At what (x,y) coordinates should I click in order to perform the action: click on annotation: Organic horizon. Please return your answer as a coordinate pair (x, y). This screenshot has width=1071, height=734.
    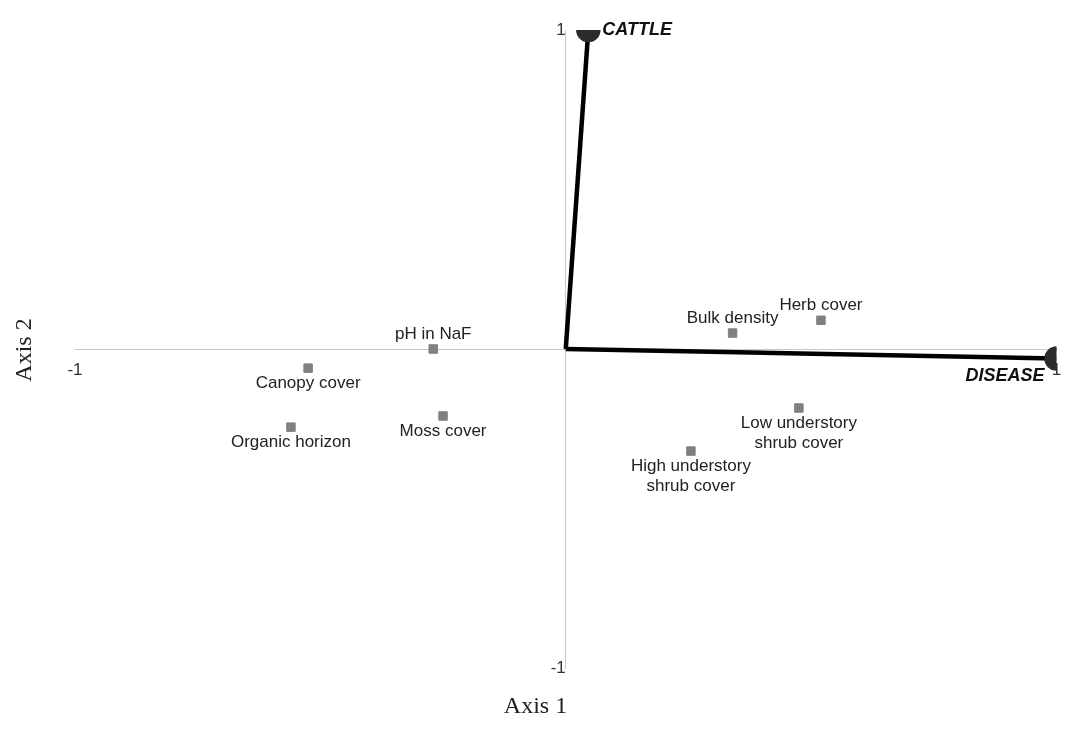
    Looking at the image, I should click on (290, 442).